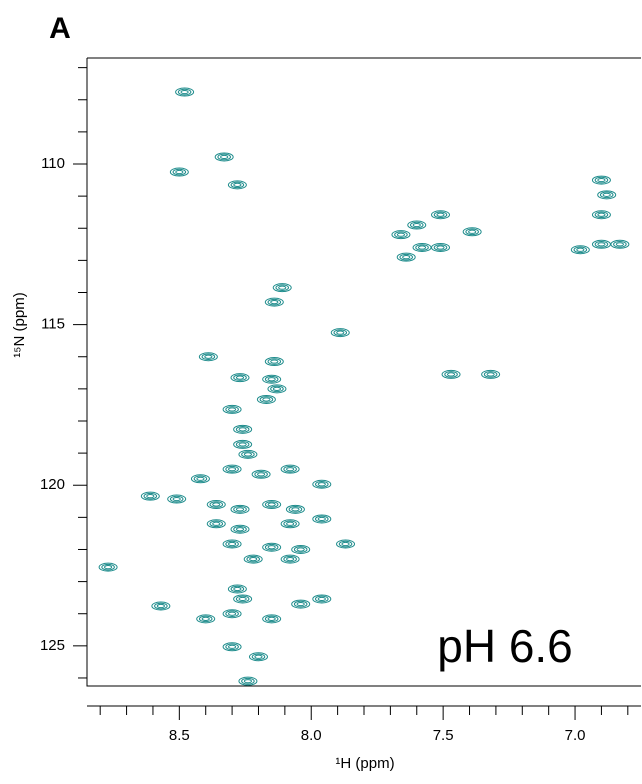 The image size is (642, 784). Describe the element at coordinates (179, 735) in the screenshot. I see `x-tick-label: 8.5` at that location.